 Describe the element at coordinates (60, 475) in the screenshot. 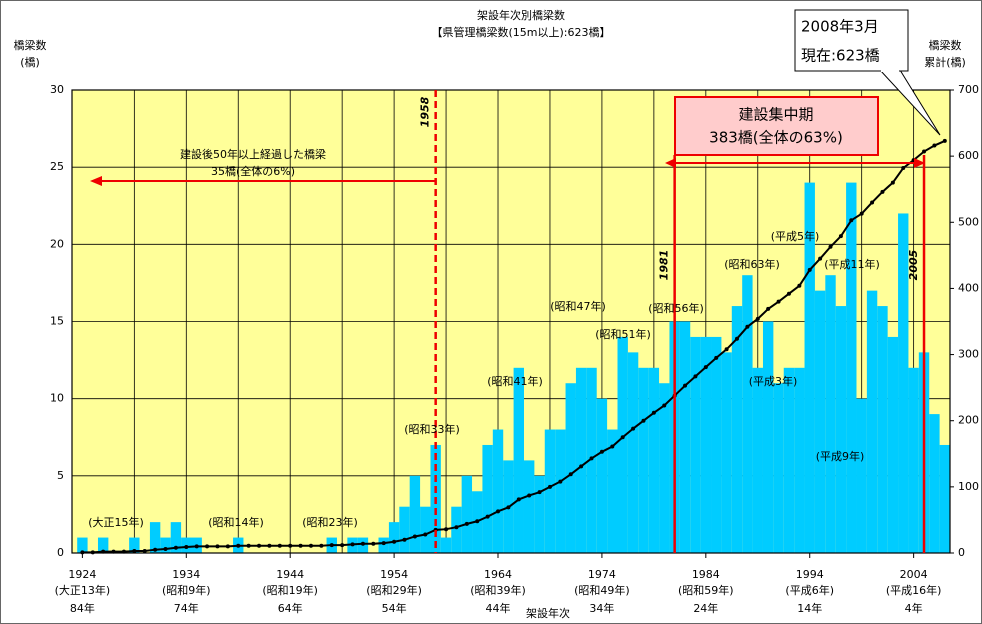

I see `y-tick-label: 5` at that location.